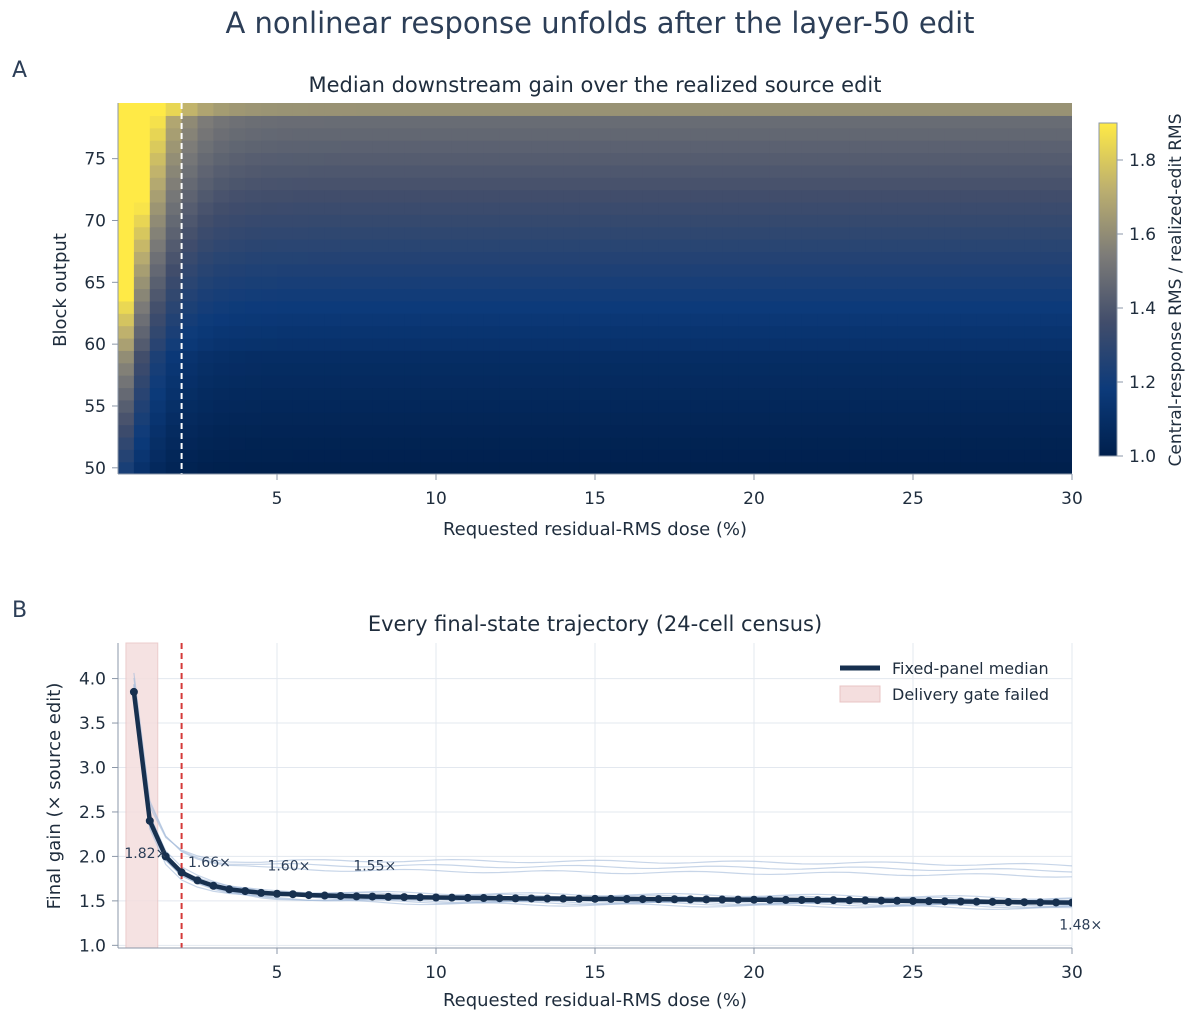 The width and height of the screenshot is (1200, 1025). What do you see at coordinates (95, 160) in the screenshot?
I see `y-tick-label: 75` at bounding box center [95, 160].